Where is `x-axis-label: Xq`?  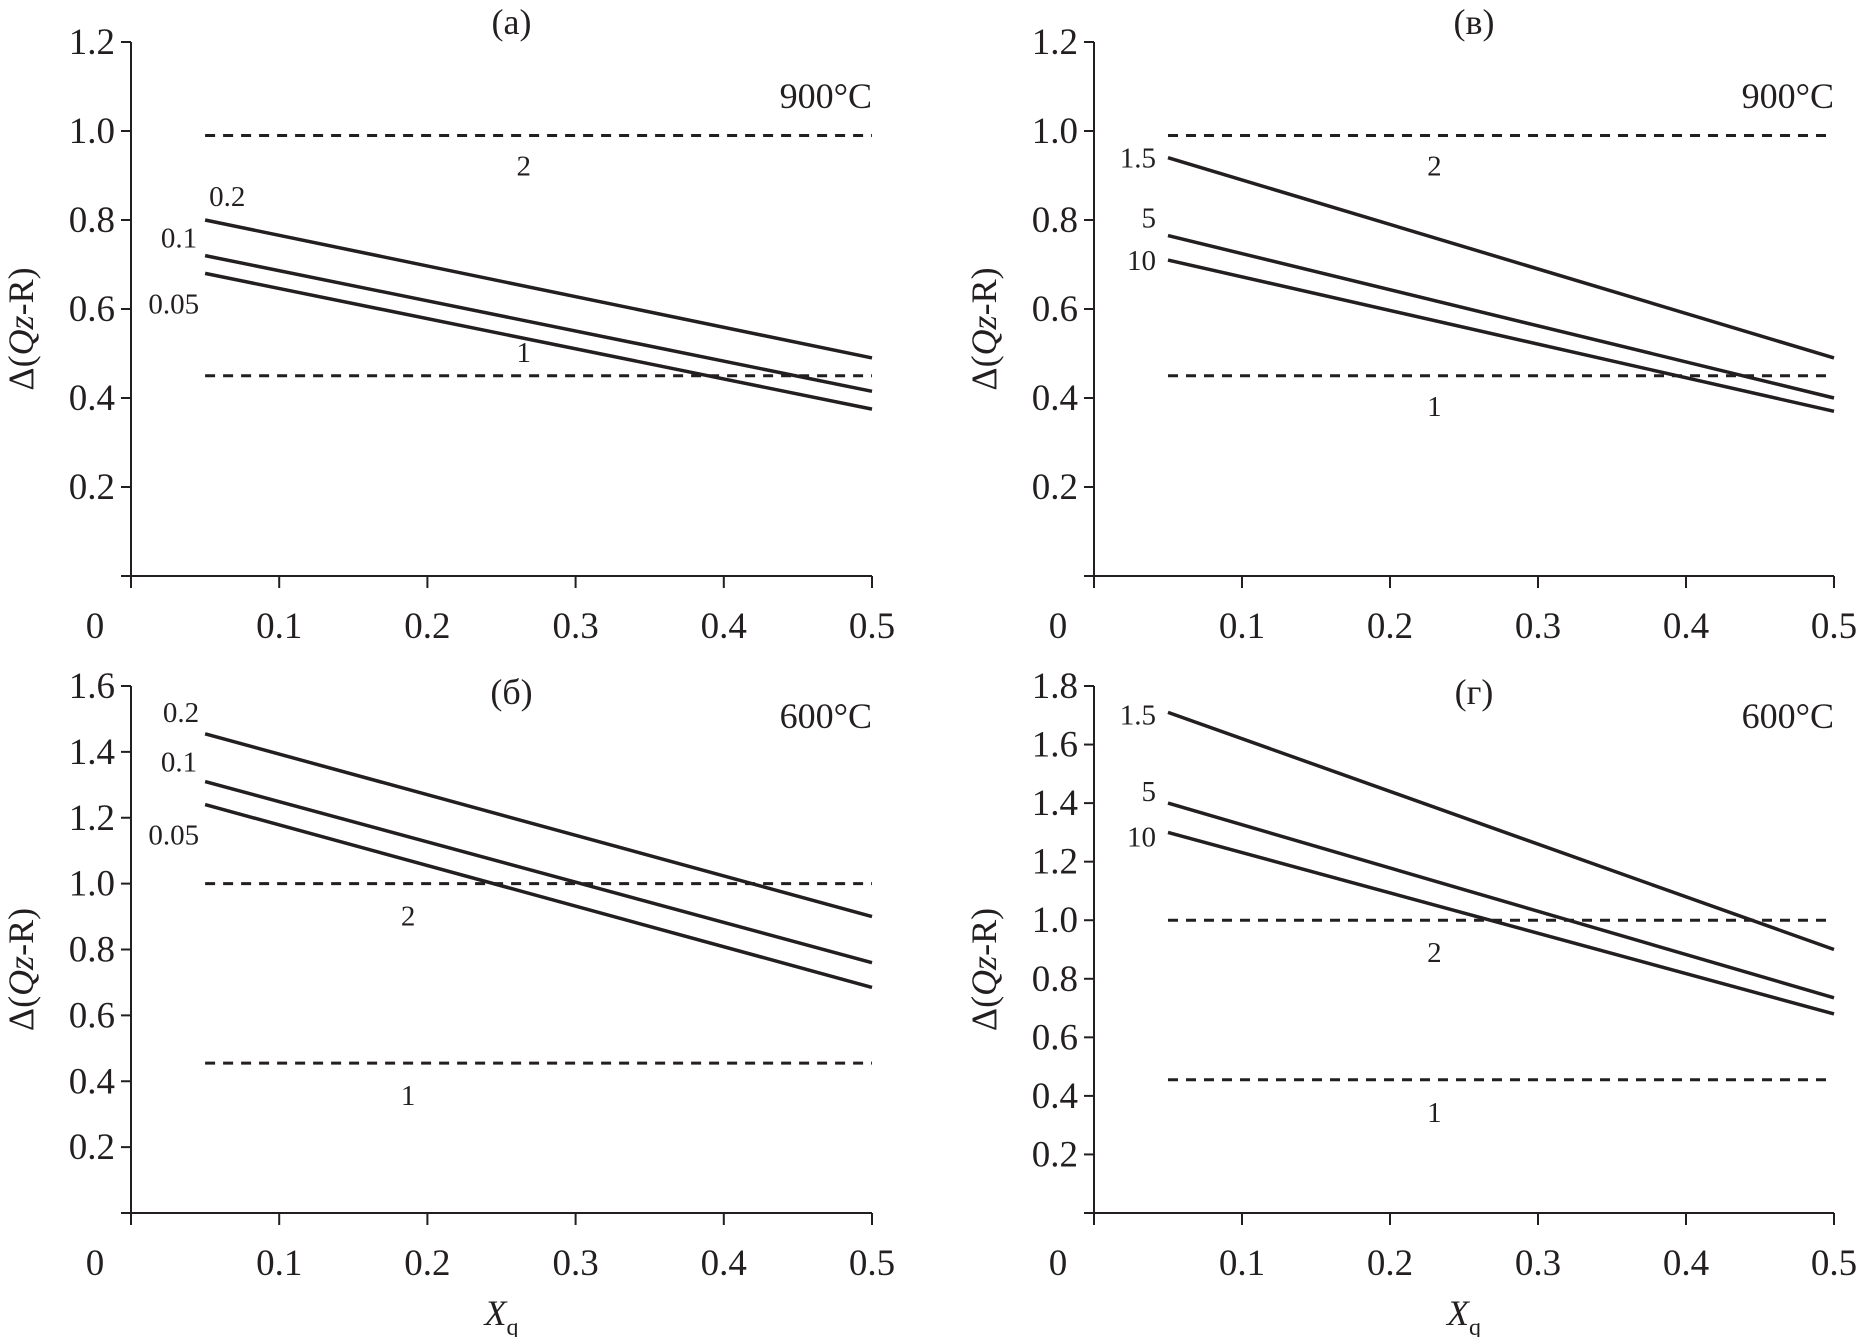
x-axis-label: Xq is located at coordinates (501, 1315).